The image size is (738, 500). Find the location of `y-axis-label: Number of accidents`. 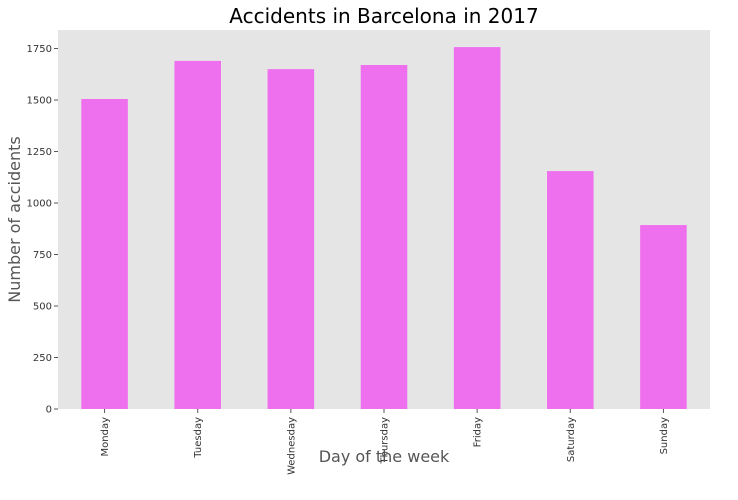

y-axis-label: Number of accidents is located at coordinates (14, 219).